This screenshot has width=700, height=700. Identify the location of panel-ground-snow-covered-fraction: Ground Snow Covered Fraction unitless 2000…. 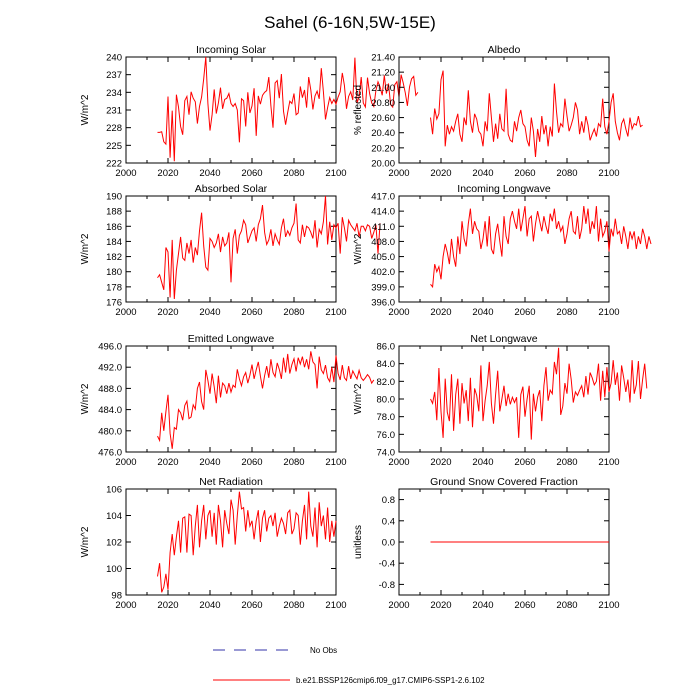
(486, 543).